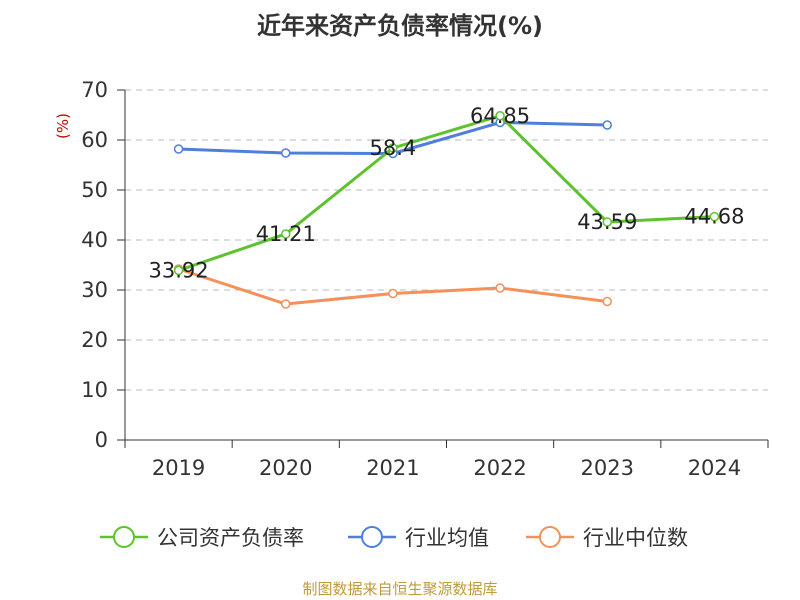 The image size is (800, 600). I want to click on y-tick-label: 0, so click(101, 440).